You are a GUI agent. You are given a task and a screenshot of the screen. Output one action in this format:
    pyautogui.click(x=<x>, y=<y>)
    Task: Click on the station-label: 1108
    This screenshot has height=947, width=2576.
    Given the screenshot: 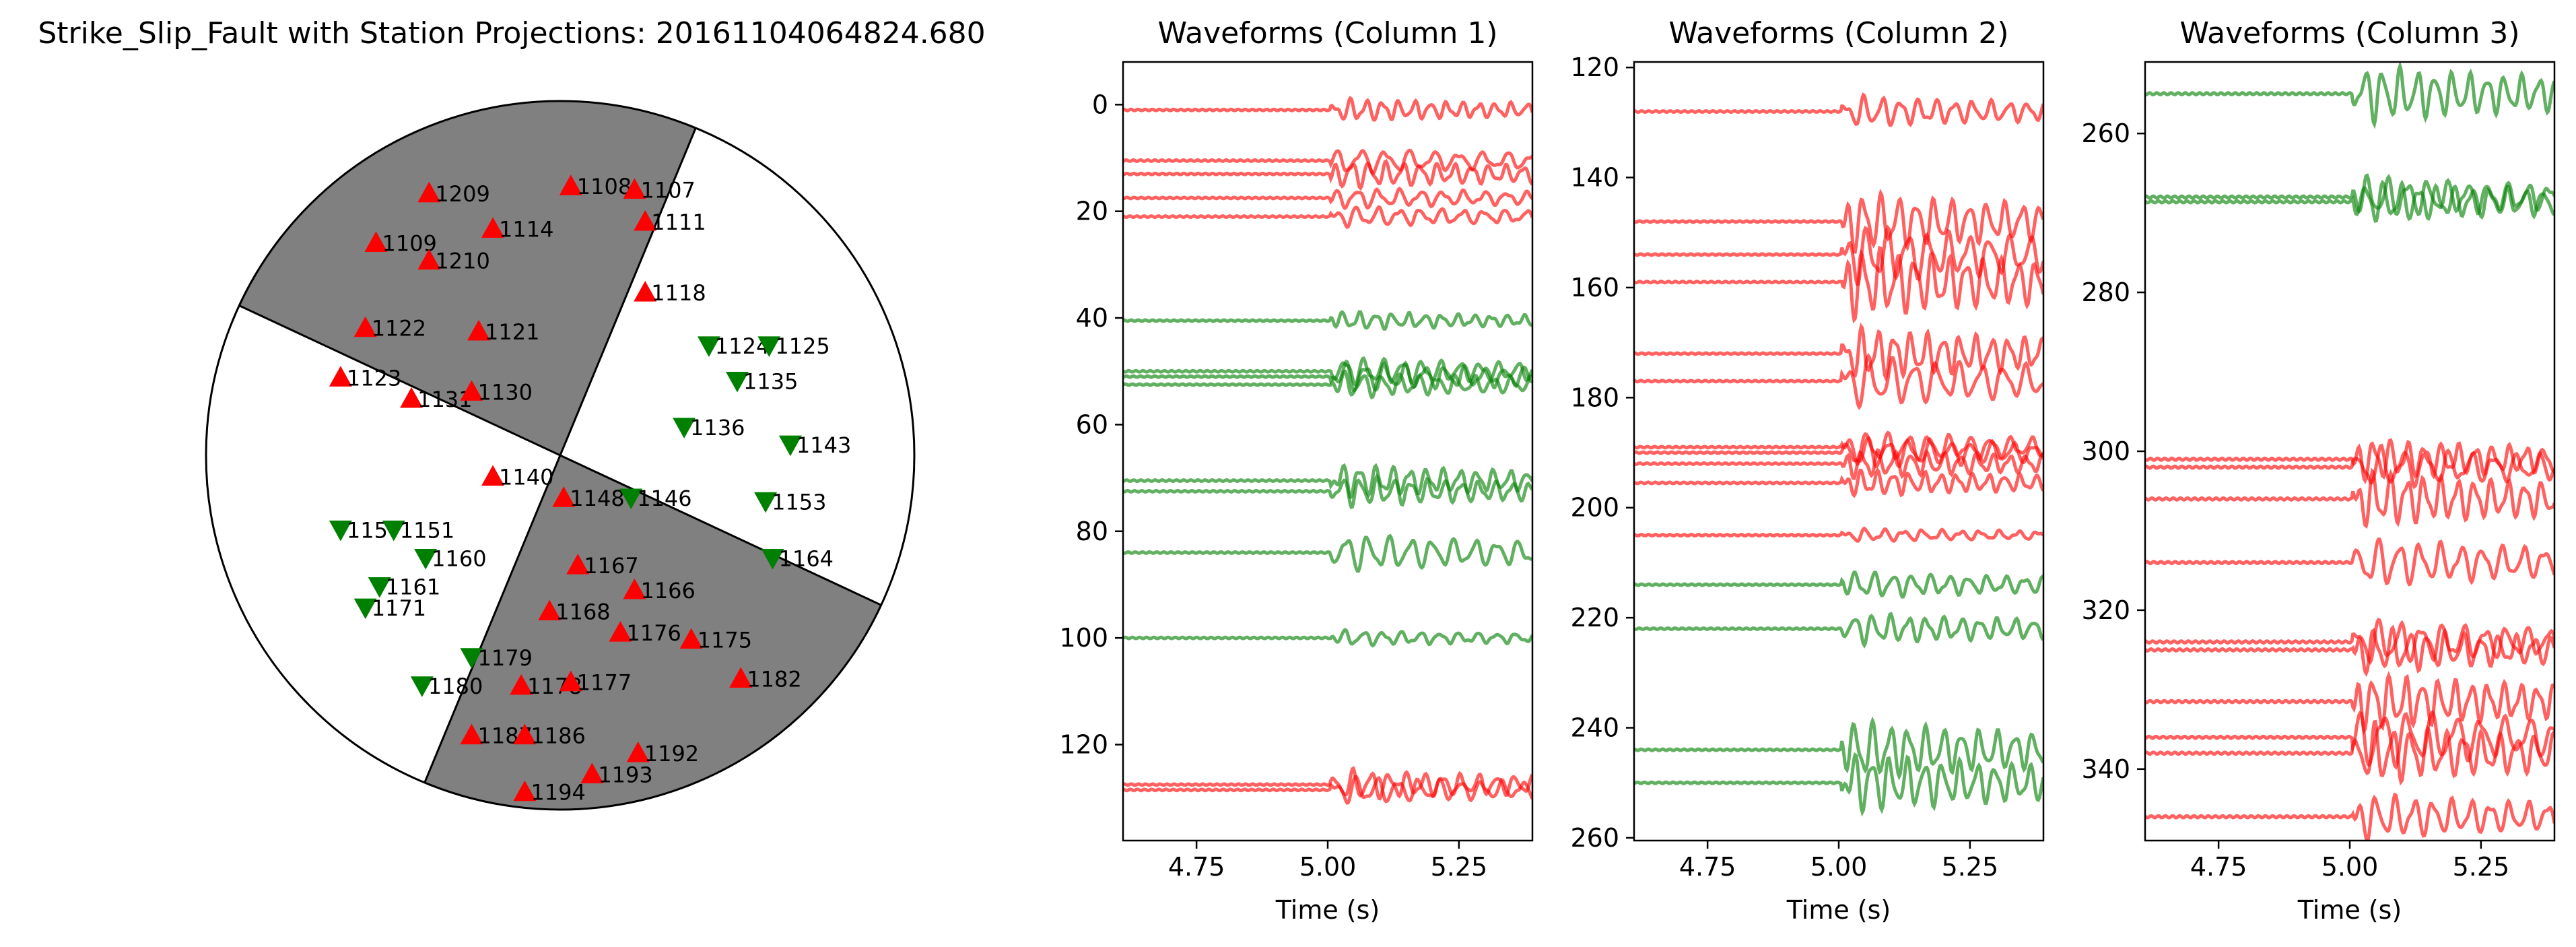 What is the action you would take?
    pyautogui.click(x=604, y=186)
    